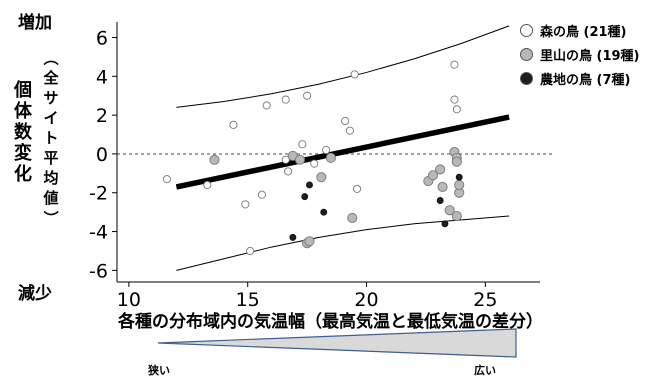 The height and width of the screenshot is (381, 669). I want to click on legend-label: 里山の鳥 (19種), so click(590, 56).